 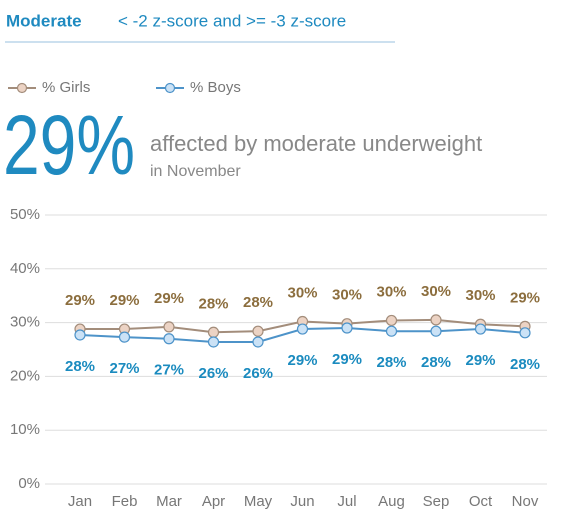 What do you see at coordinates (232, 20) in the screenshot?
I see `chart-subtitle: < -2 z-score and >= -3 z-score` at bounding box center [232, 20].